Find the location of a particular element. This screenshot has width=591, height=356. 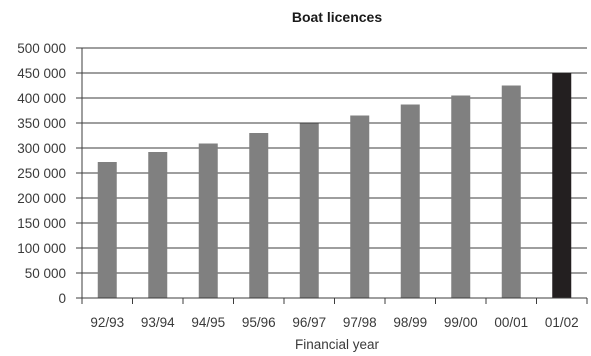

x-tick-label: 99/00 is located at coordinates (461, 322).